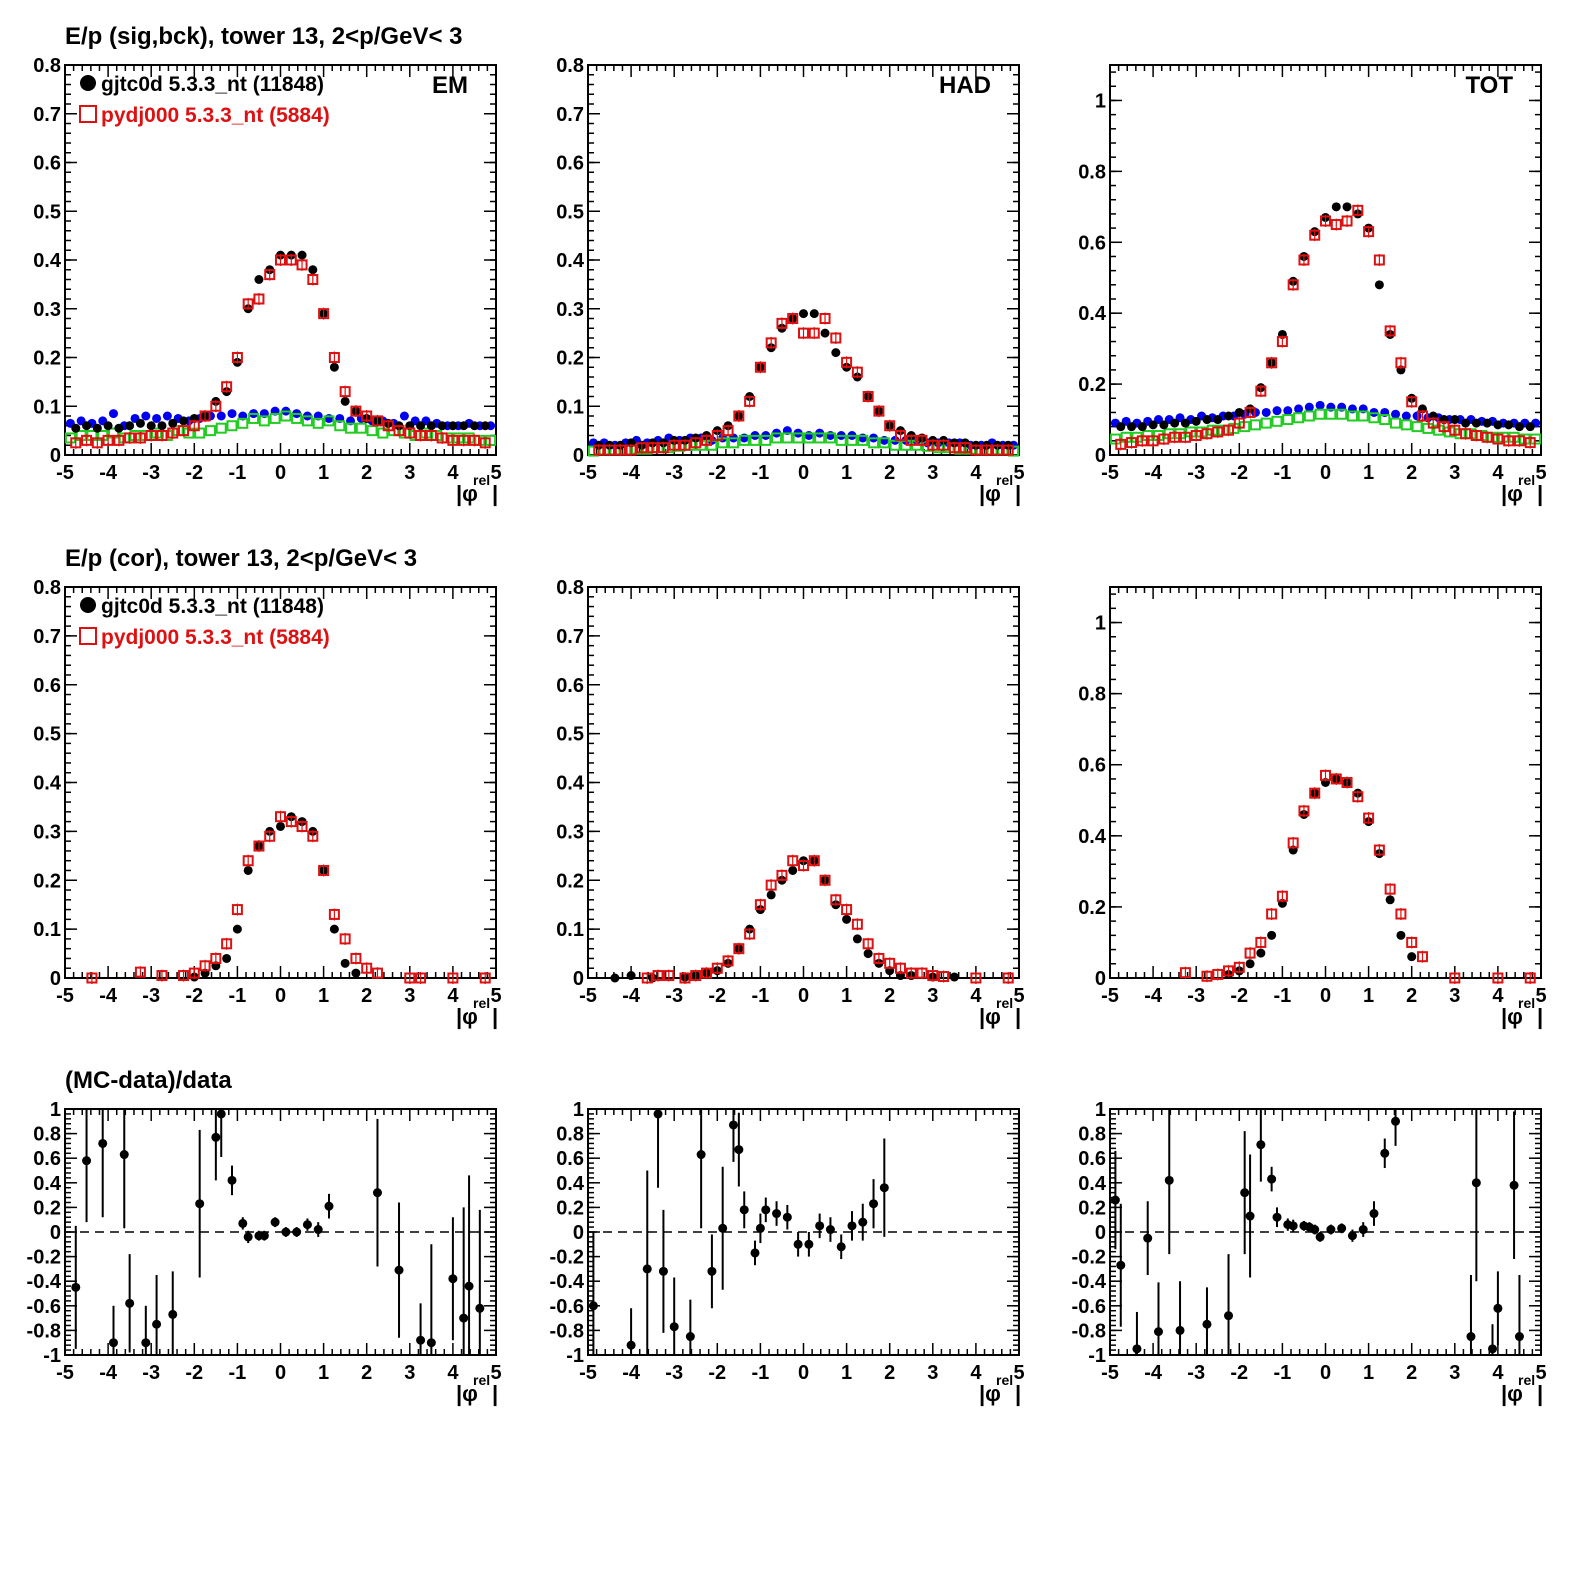  I want to click on y-tick-label: 0.1, so click(47, 930).